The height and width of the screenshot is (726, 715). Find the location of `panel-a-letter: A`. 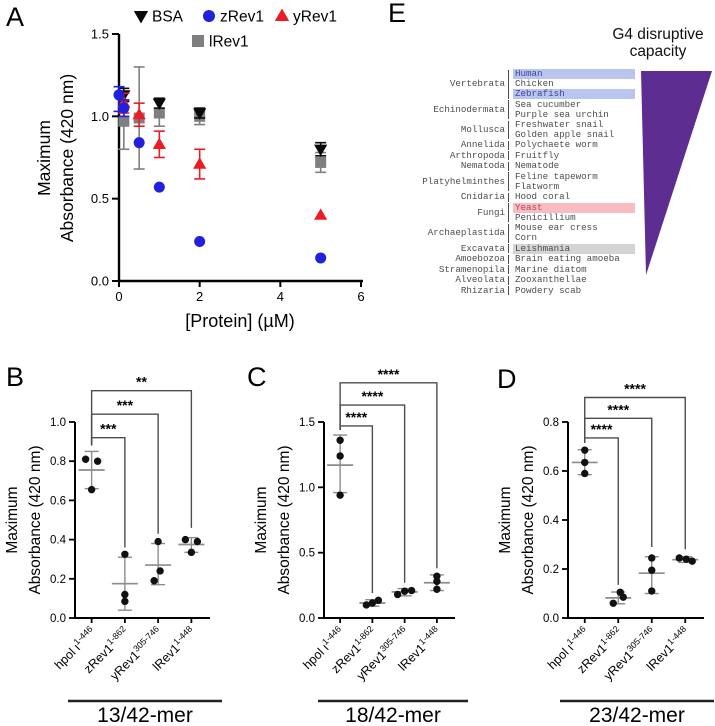

panel-a-letter: A is located at coordinates (15, 17).